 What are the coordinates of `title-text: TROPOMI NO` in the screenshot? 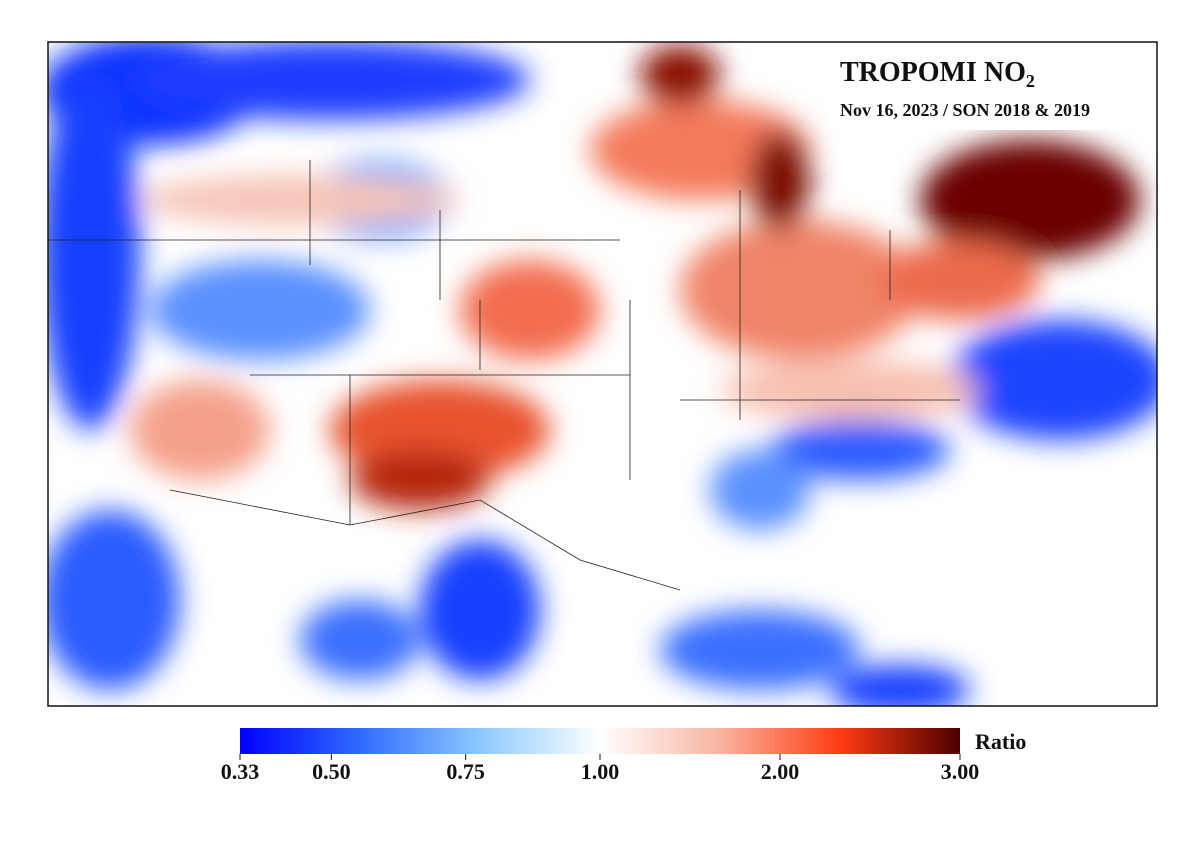 It's located at (933, 72).